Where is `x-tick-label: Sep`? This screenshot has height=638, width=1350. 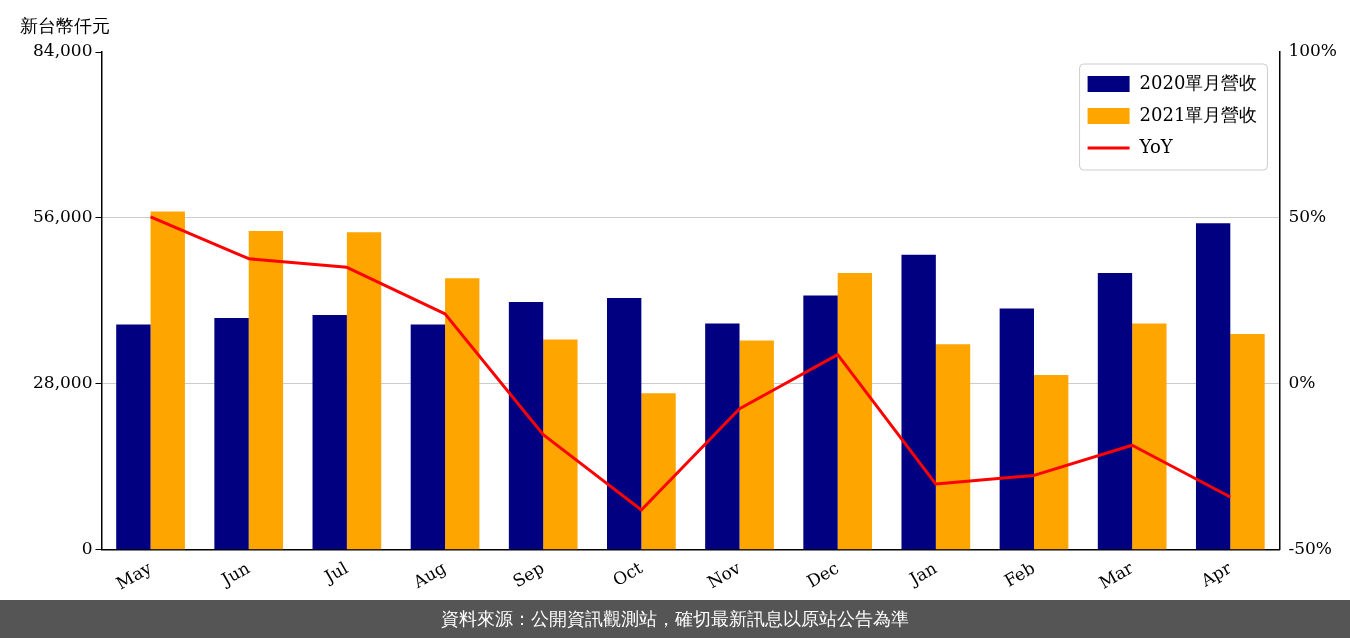
x-tick-label: Sep is located at coordinates (528, 574).